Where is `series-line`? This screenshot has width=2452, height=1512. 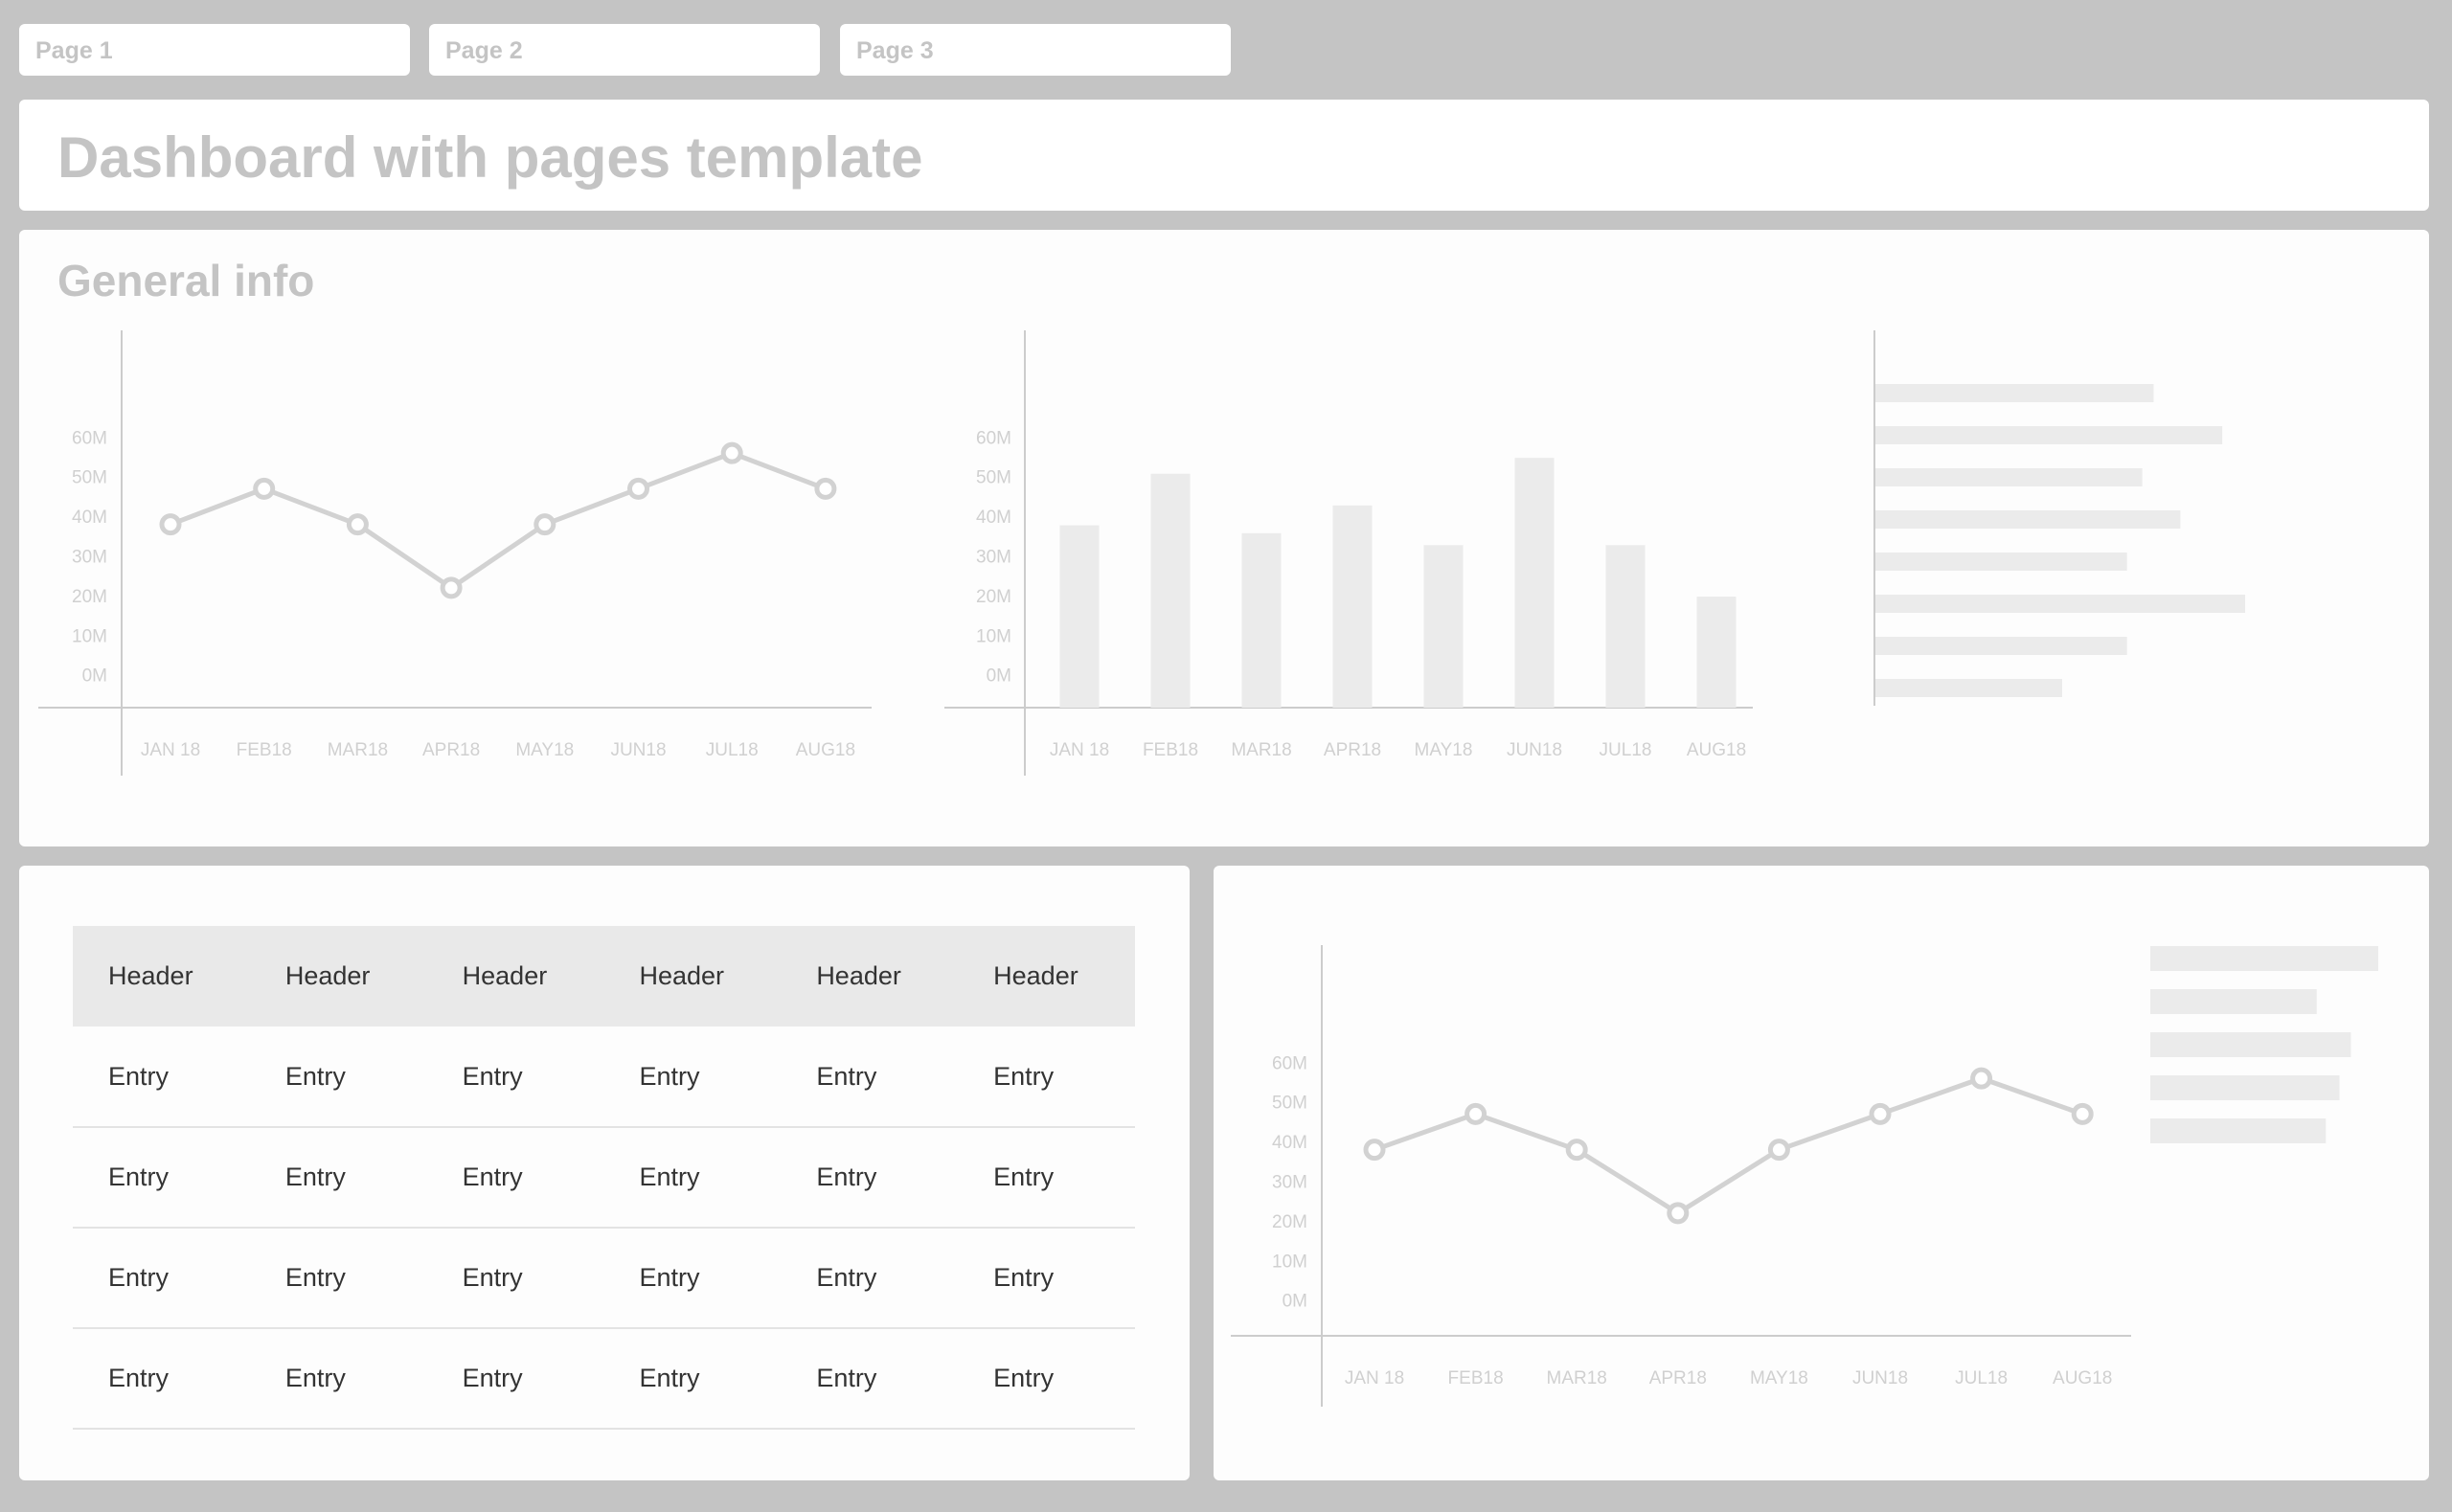 series-line is located at coordinates (498, 520).